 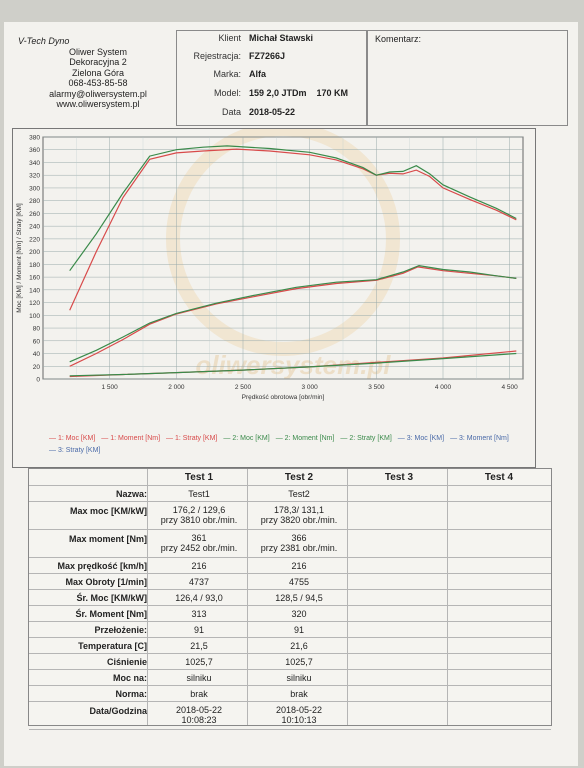 What do you see at coordinates (199, 494) in the screenshot?
I see `row-value: Test1` at bounding box center [199, 494].